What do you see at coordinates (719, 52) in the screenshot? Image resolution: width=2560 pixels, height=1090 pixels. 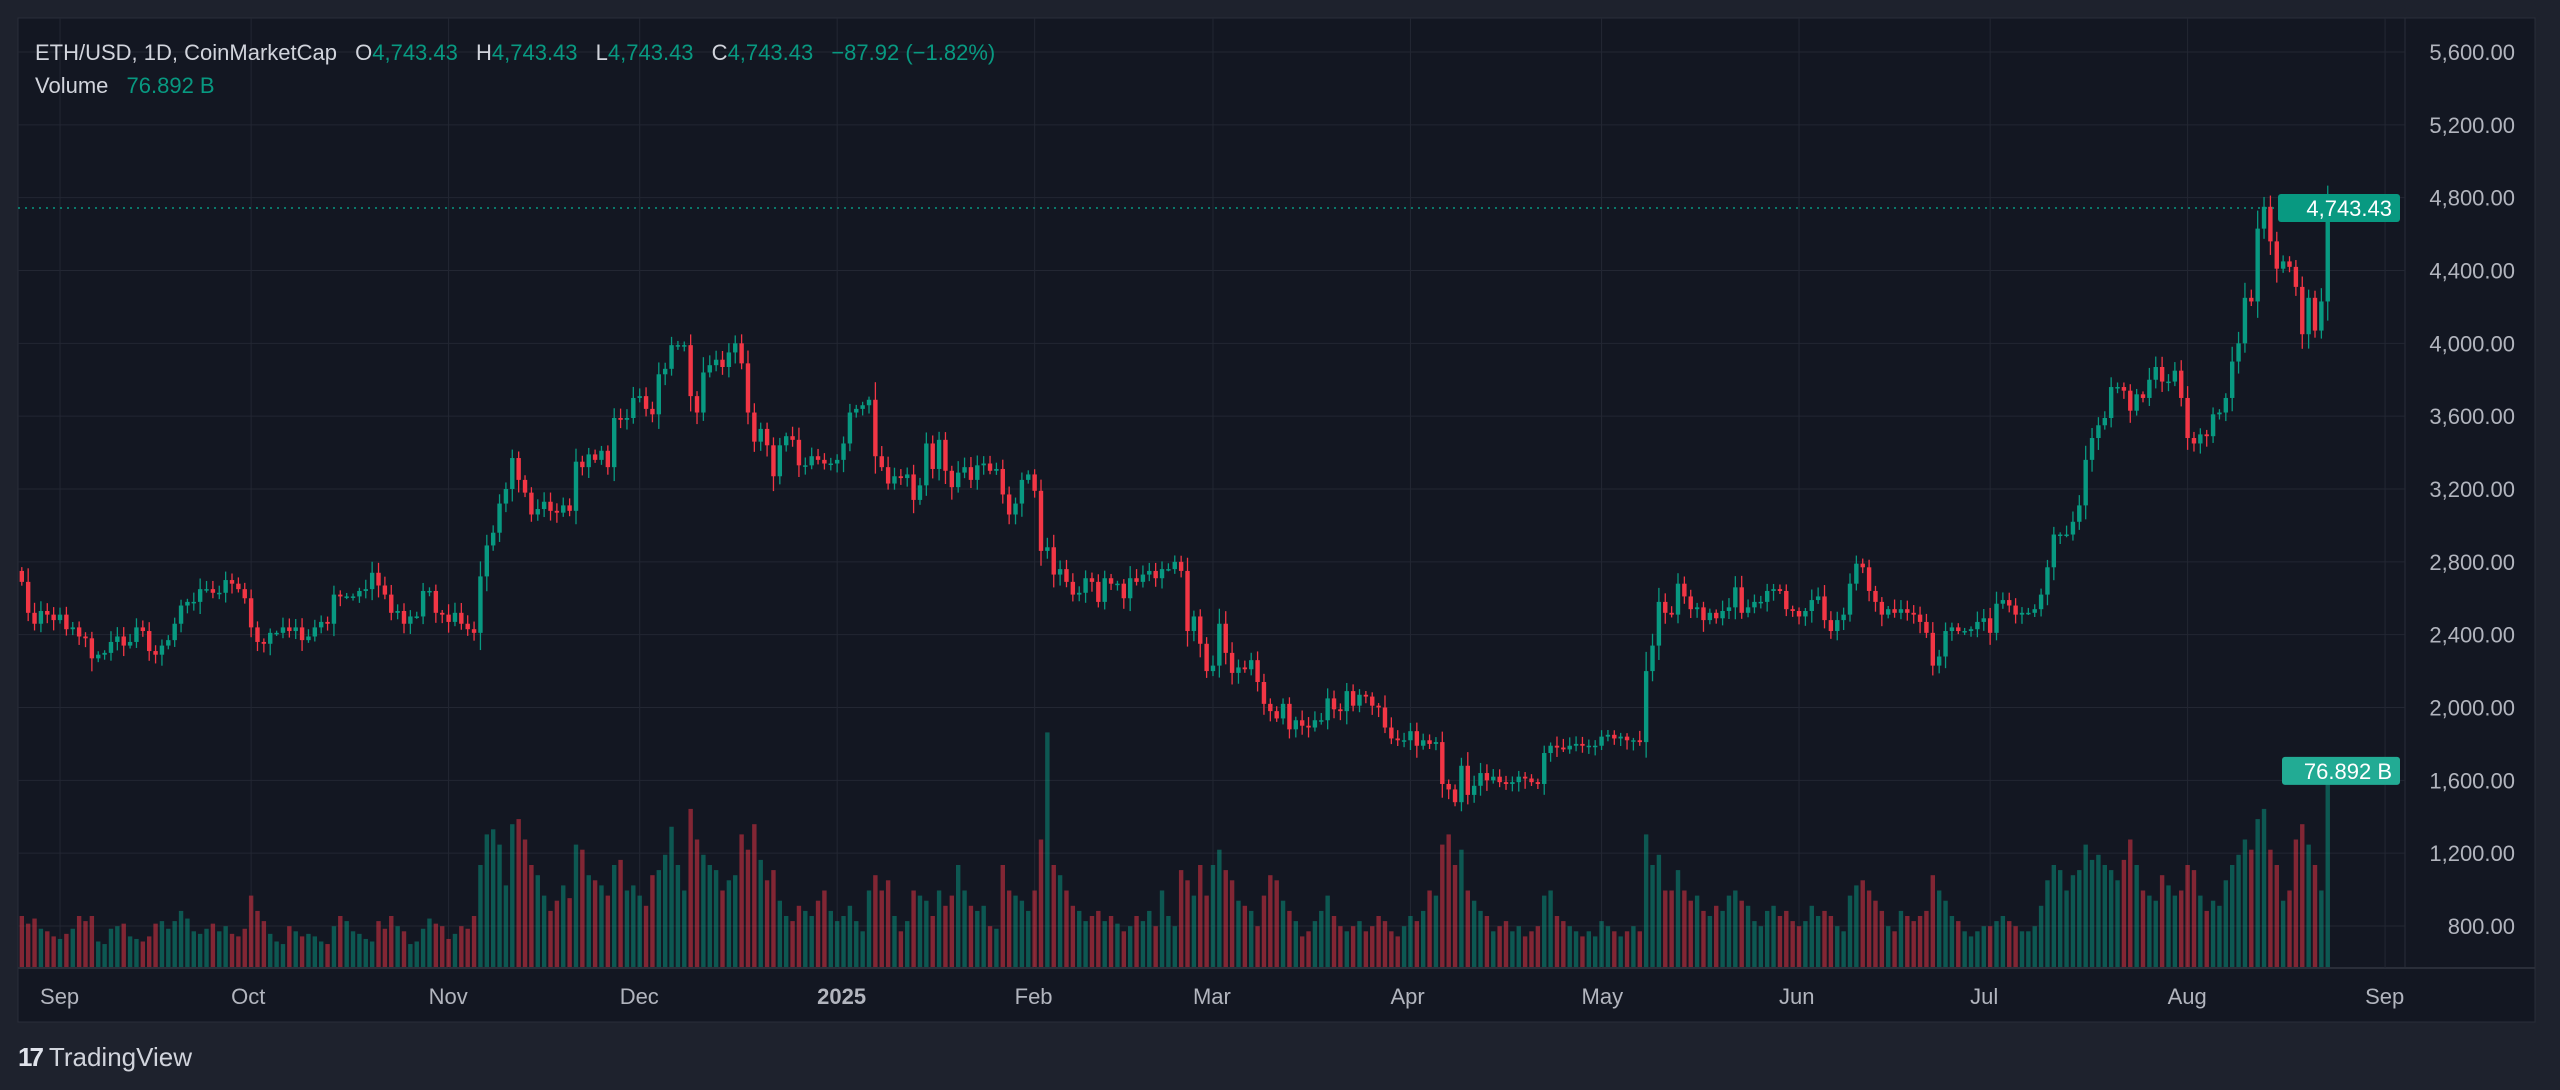 I see `close-label: C` at bounding box center [719, 52].